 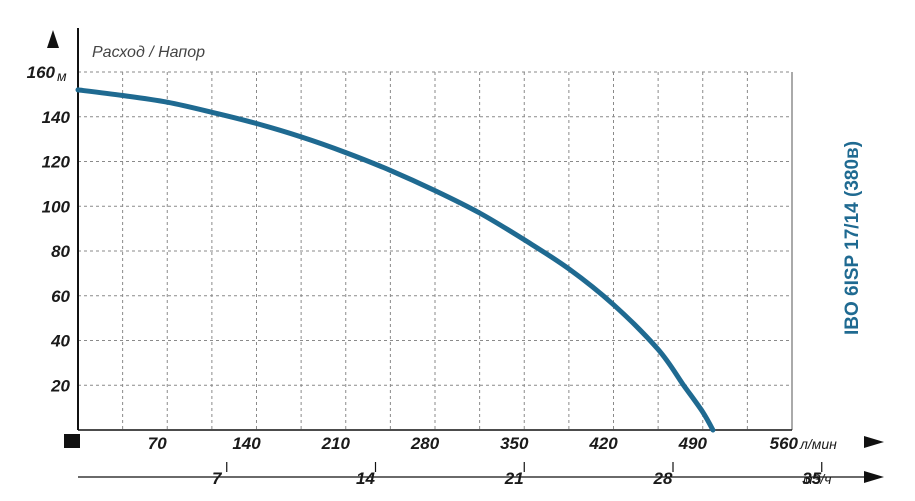 What do you see at coordinates (49, 229) in the screenshot?
I see `y-tick-labels: 20 40 60 80 100 120 140 160` at bounding box center [49, 229].